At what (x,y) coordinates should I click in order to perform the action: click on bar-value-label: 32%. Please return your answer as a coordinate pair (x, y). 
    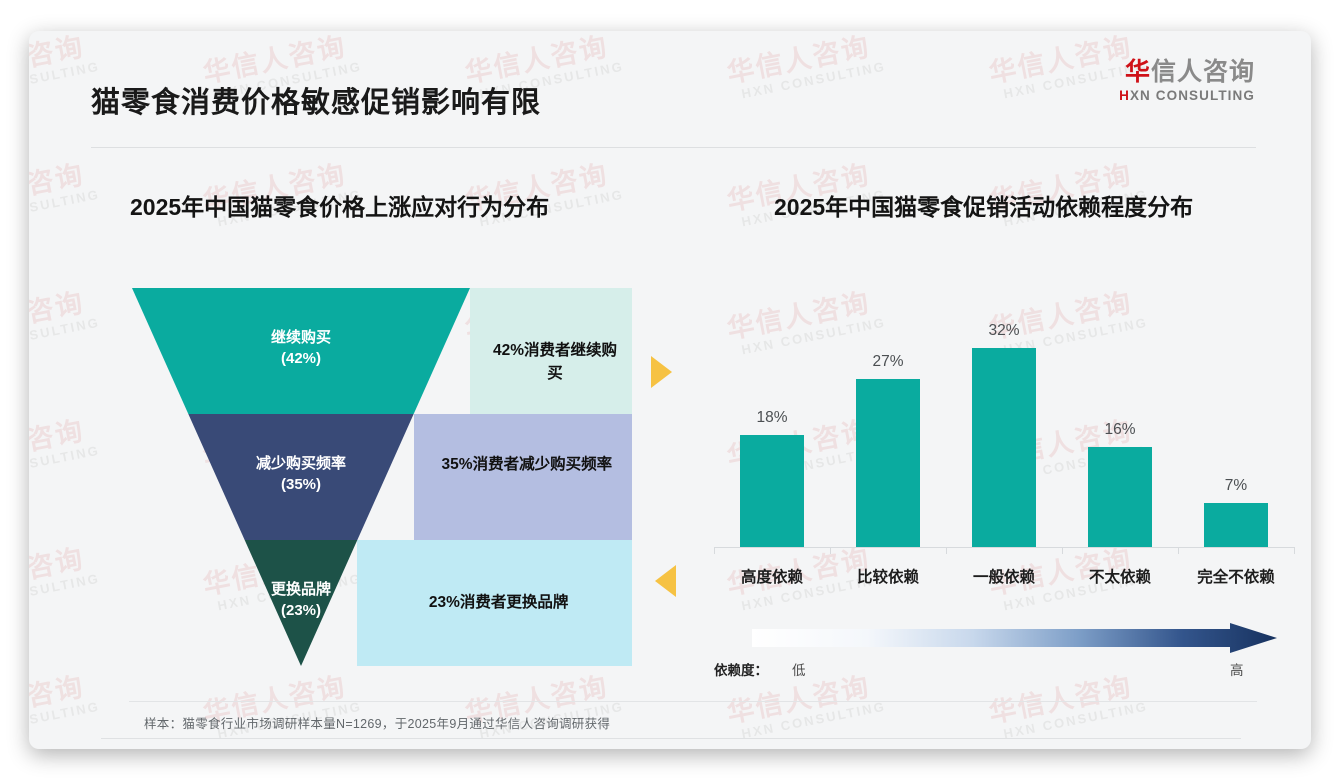
    Looking at the image, I should click on (1004, 330).